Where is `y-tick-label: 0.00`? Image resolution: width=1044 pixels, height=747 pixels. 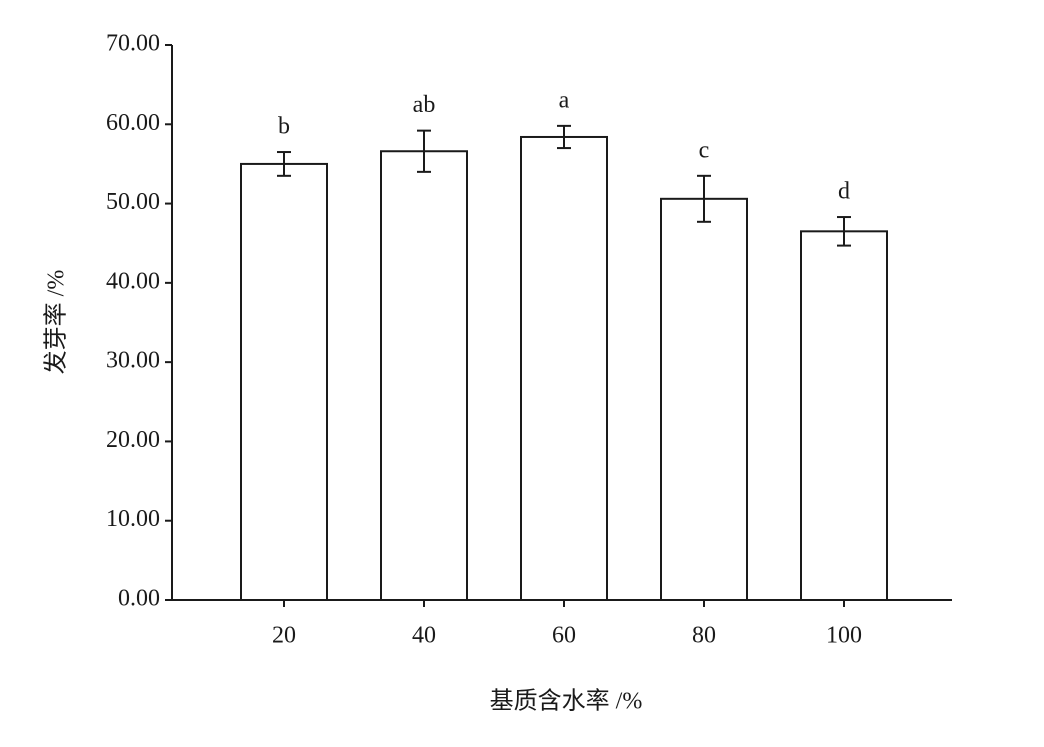 y-tick-label: 0.00 is located at coordinates (139, 599).